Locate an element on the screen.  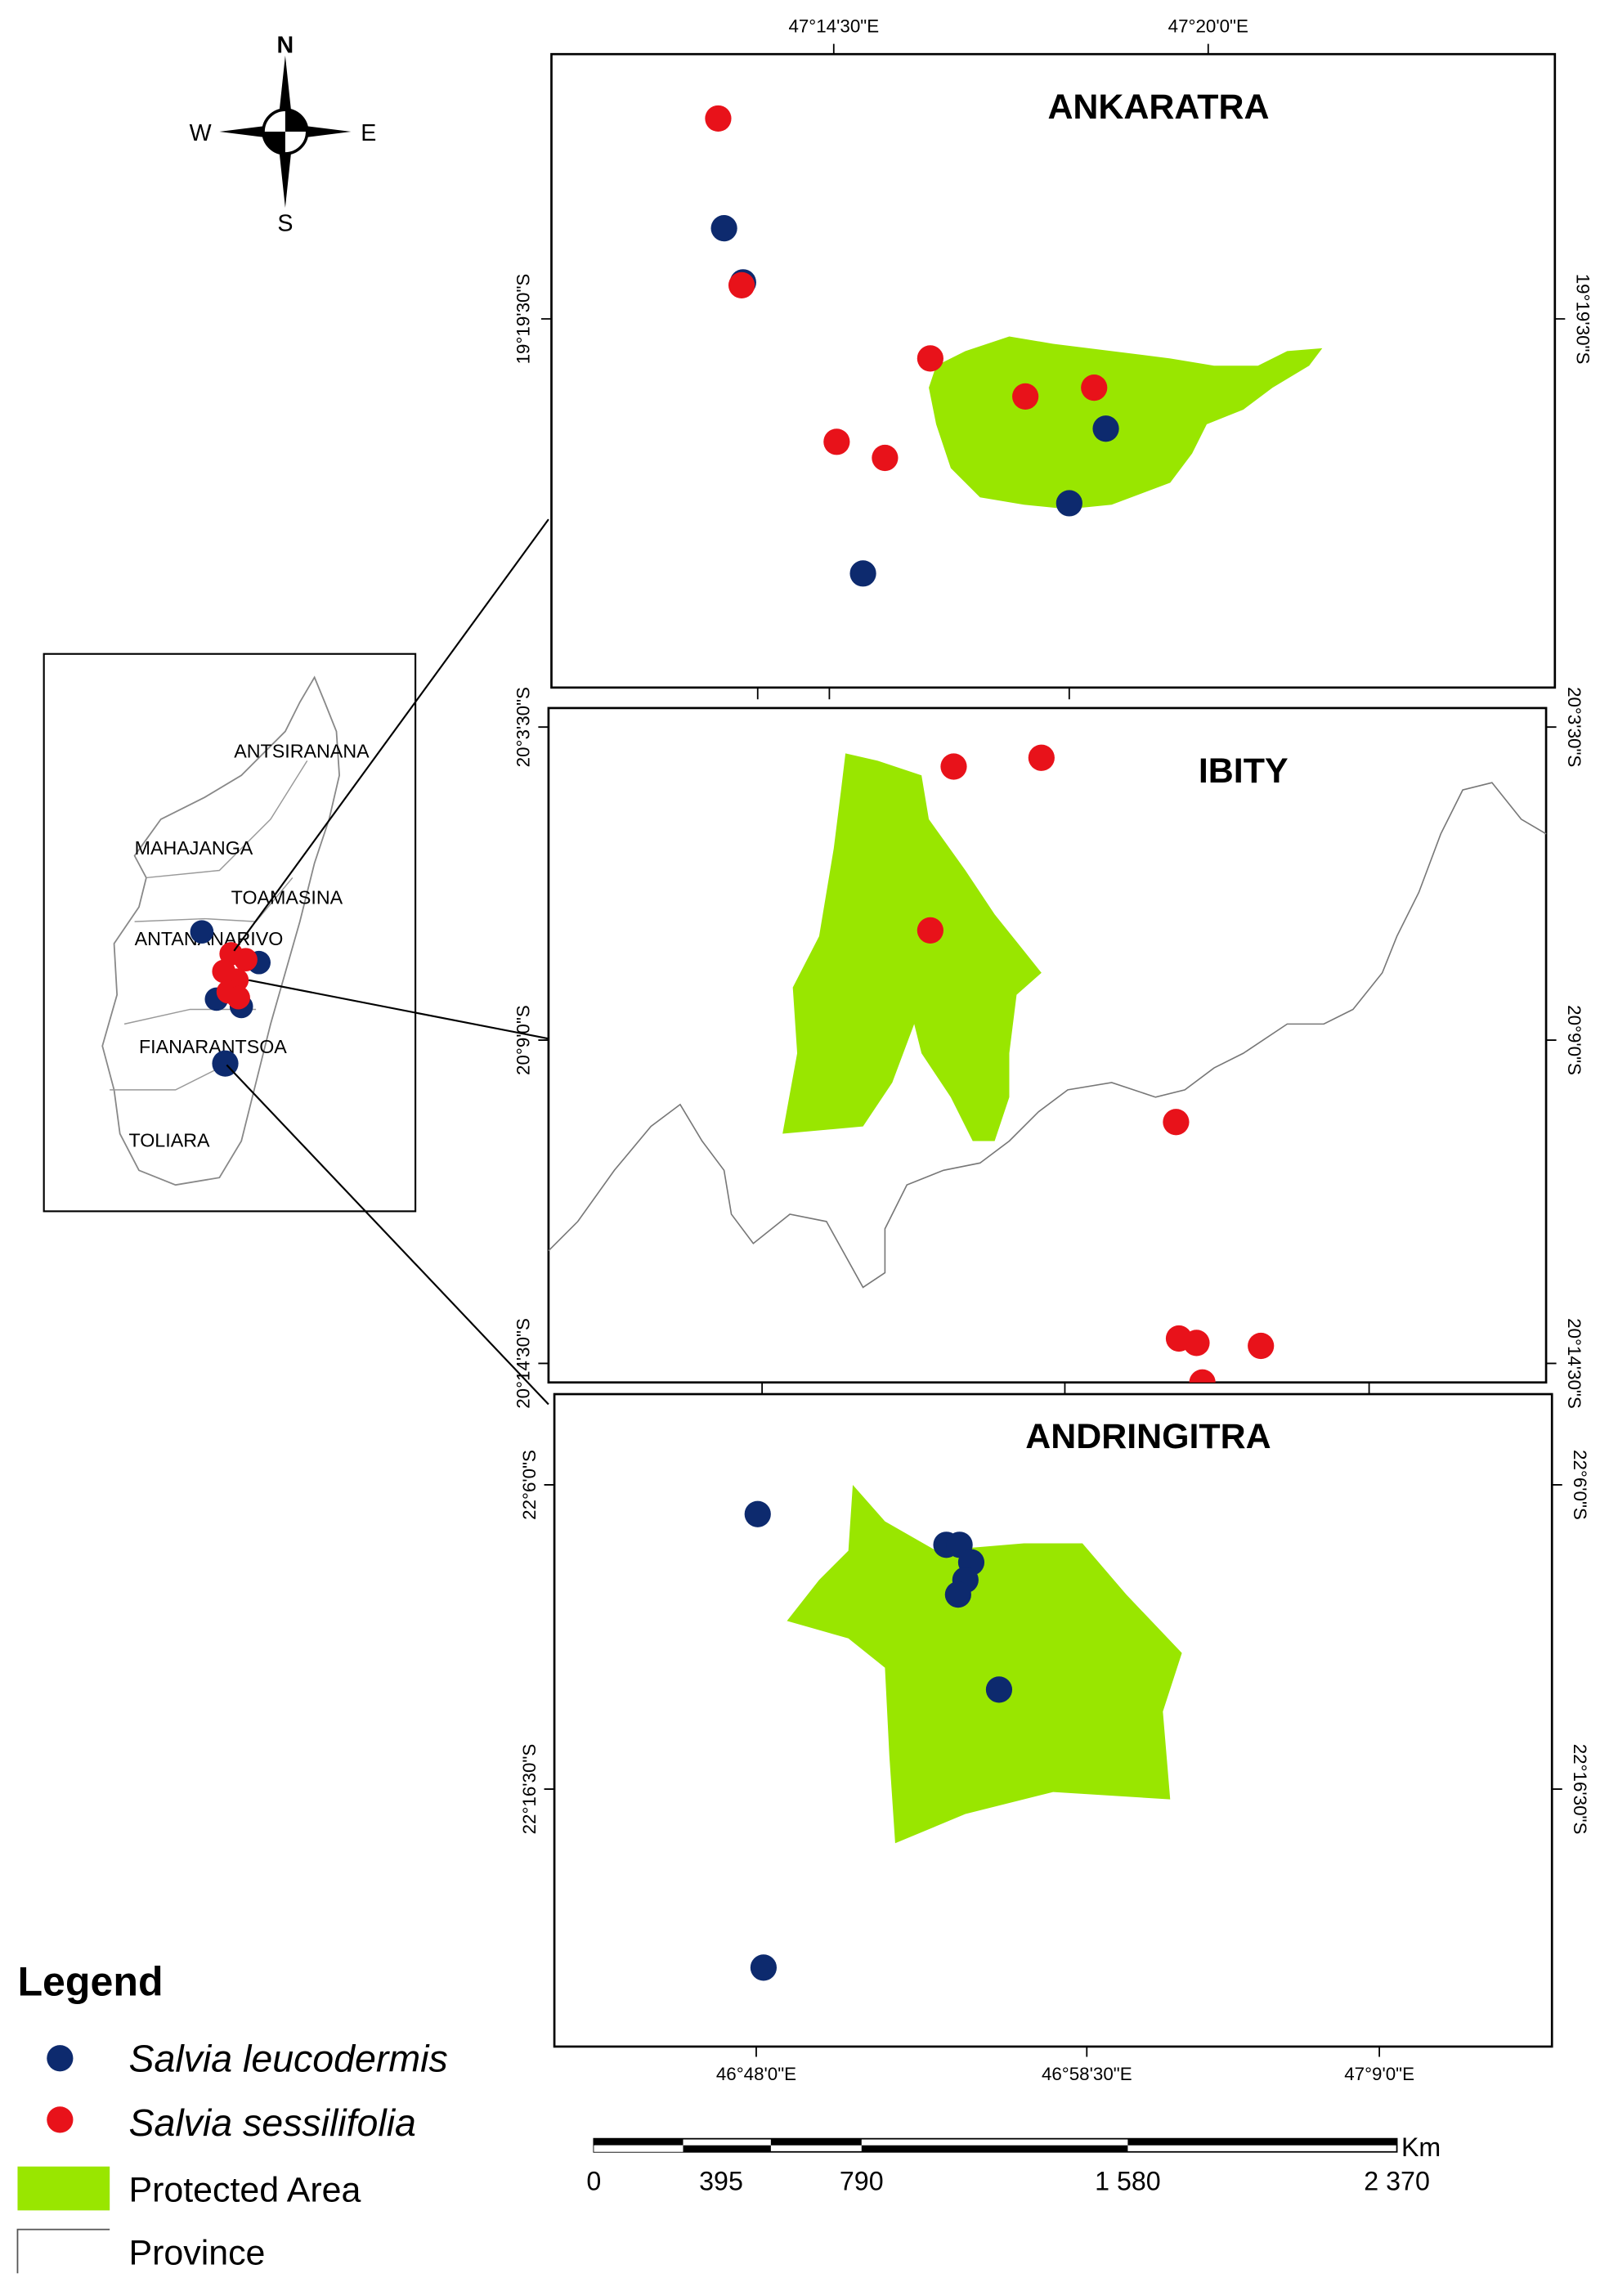
longitude-label: 46°58'30"E is located at coordinates (1087, 2074).